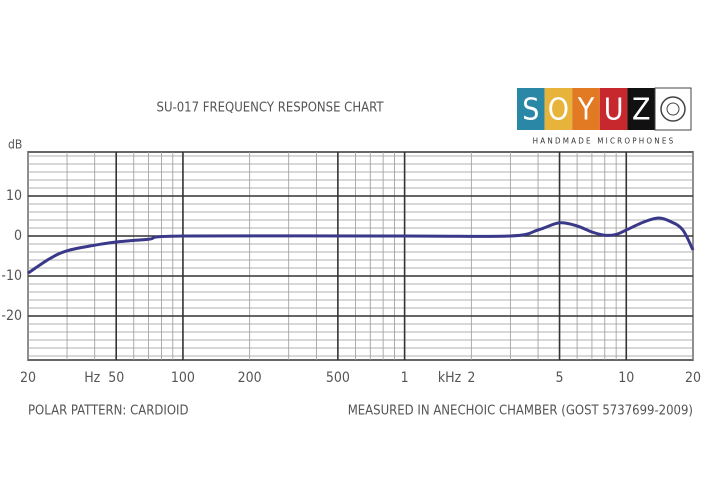 This screenshot has width=710, height=500. What do you see at coordinates (560, 378) in the screenshot?
I see `x-tick-label: 5` at bounding box center [560, 378].